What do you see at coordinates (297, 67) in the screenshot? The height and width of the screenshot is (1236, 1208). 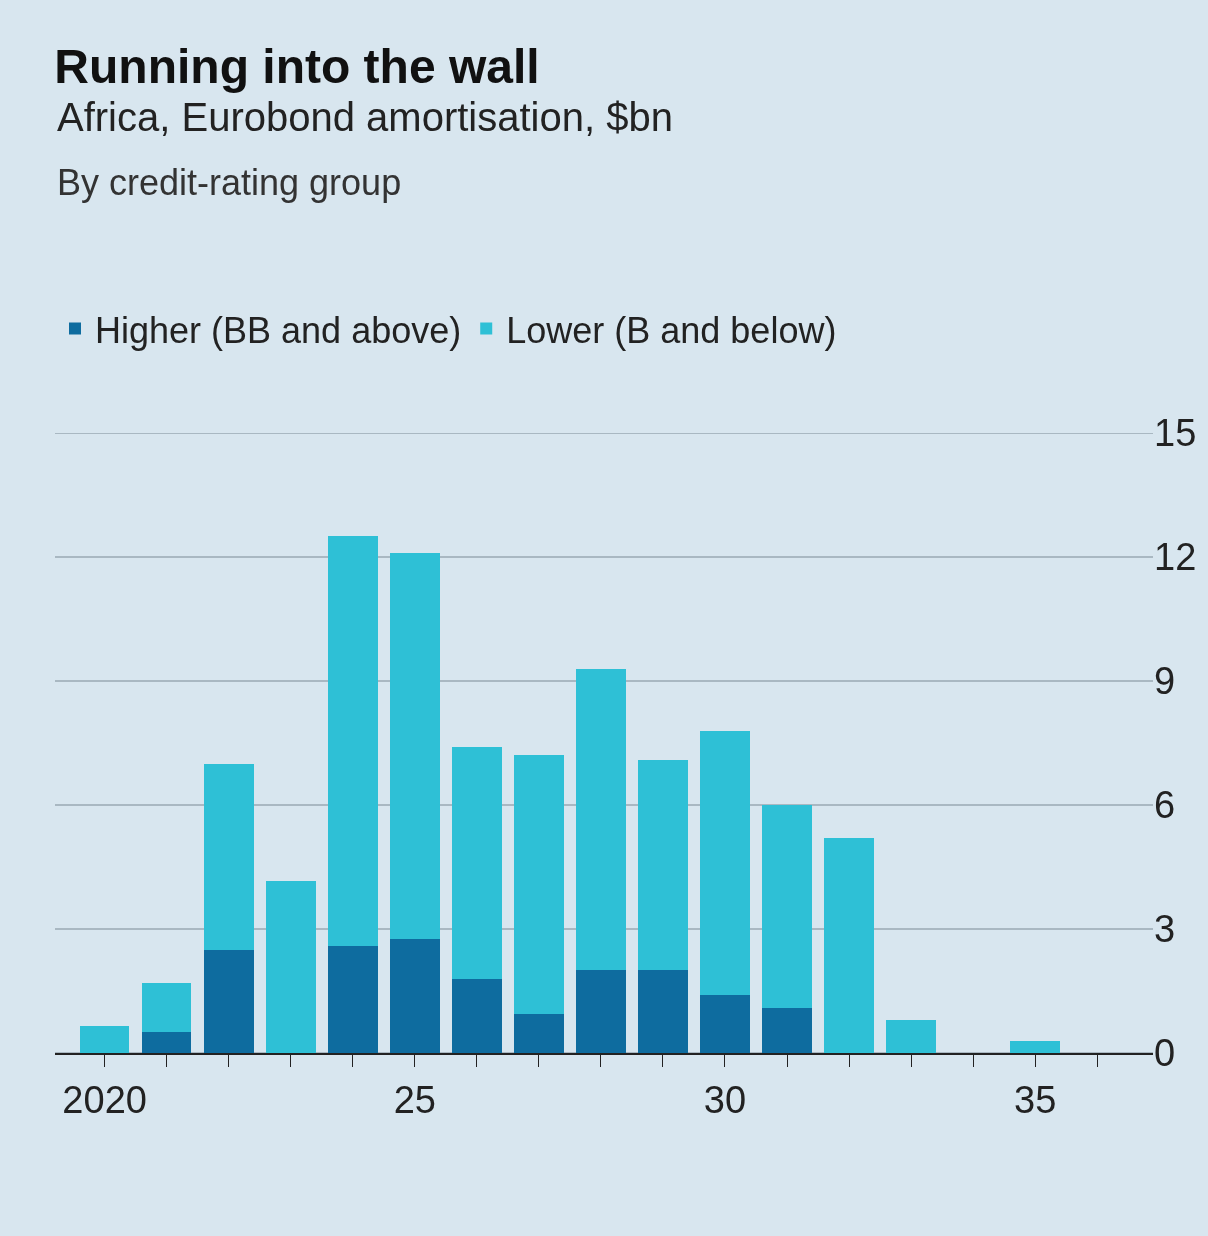 I see `chart-title: Running into the wall` at bounding box center [297, 67].